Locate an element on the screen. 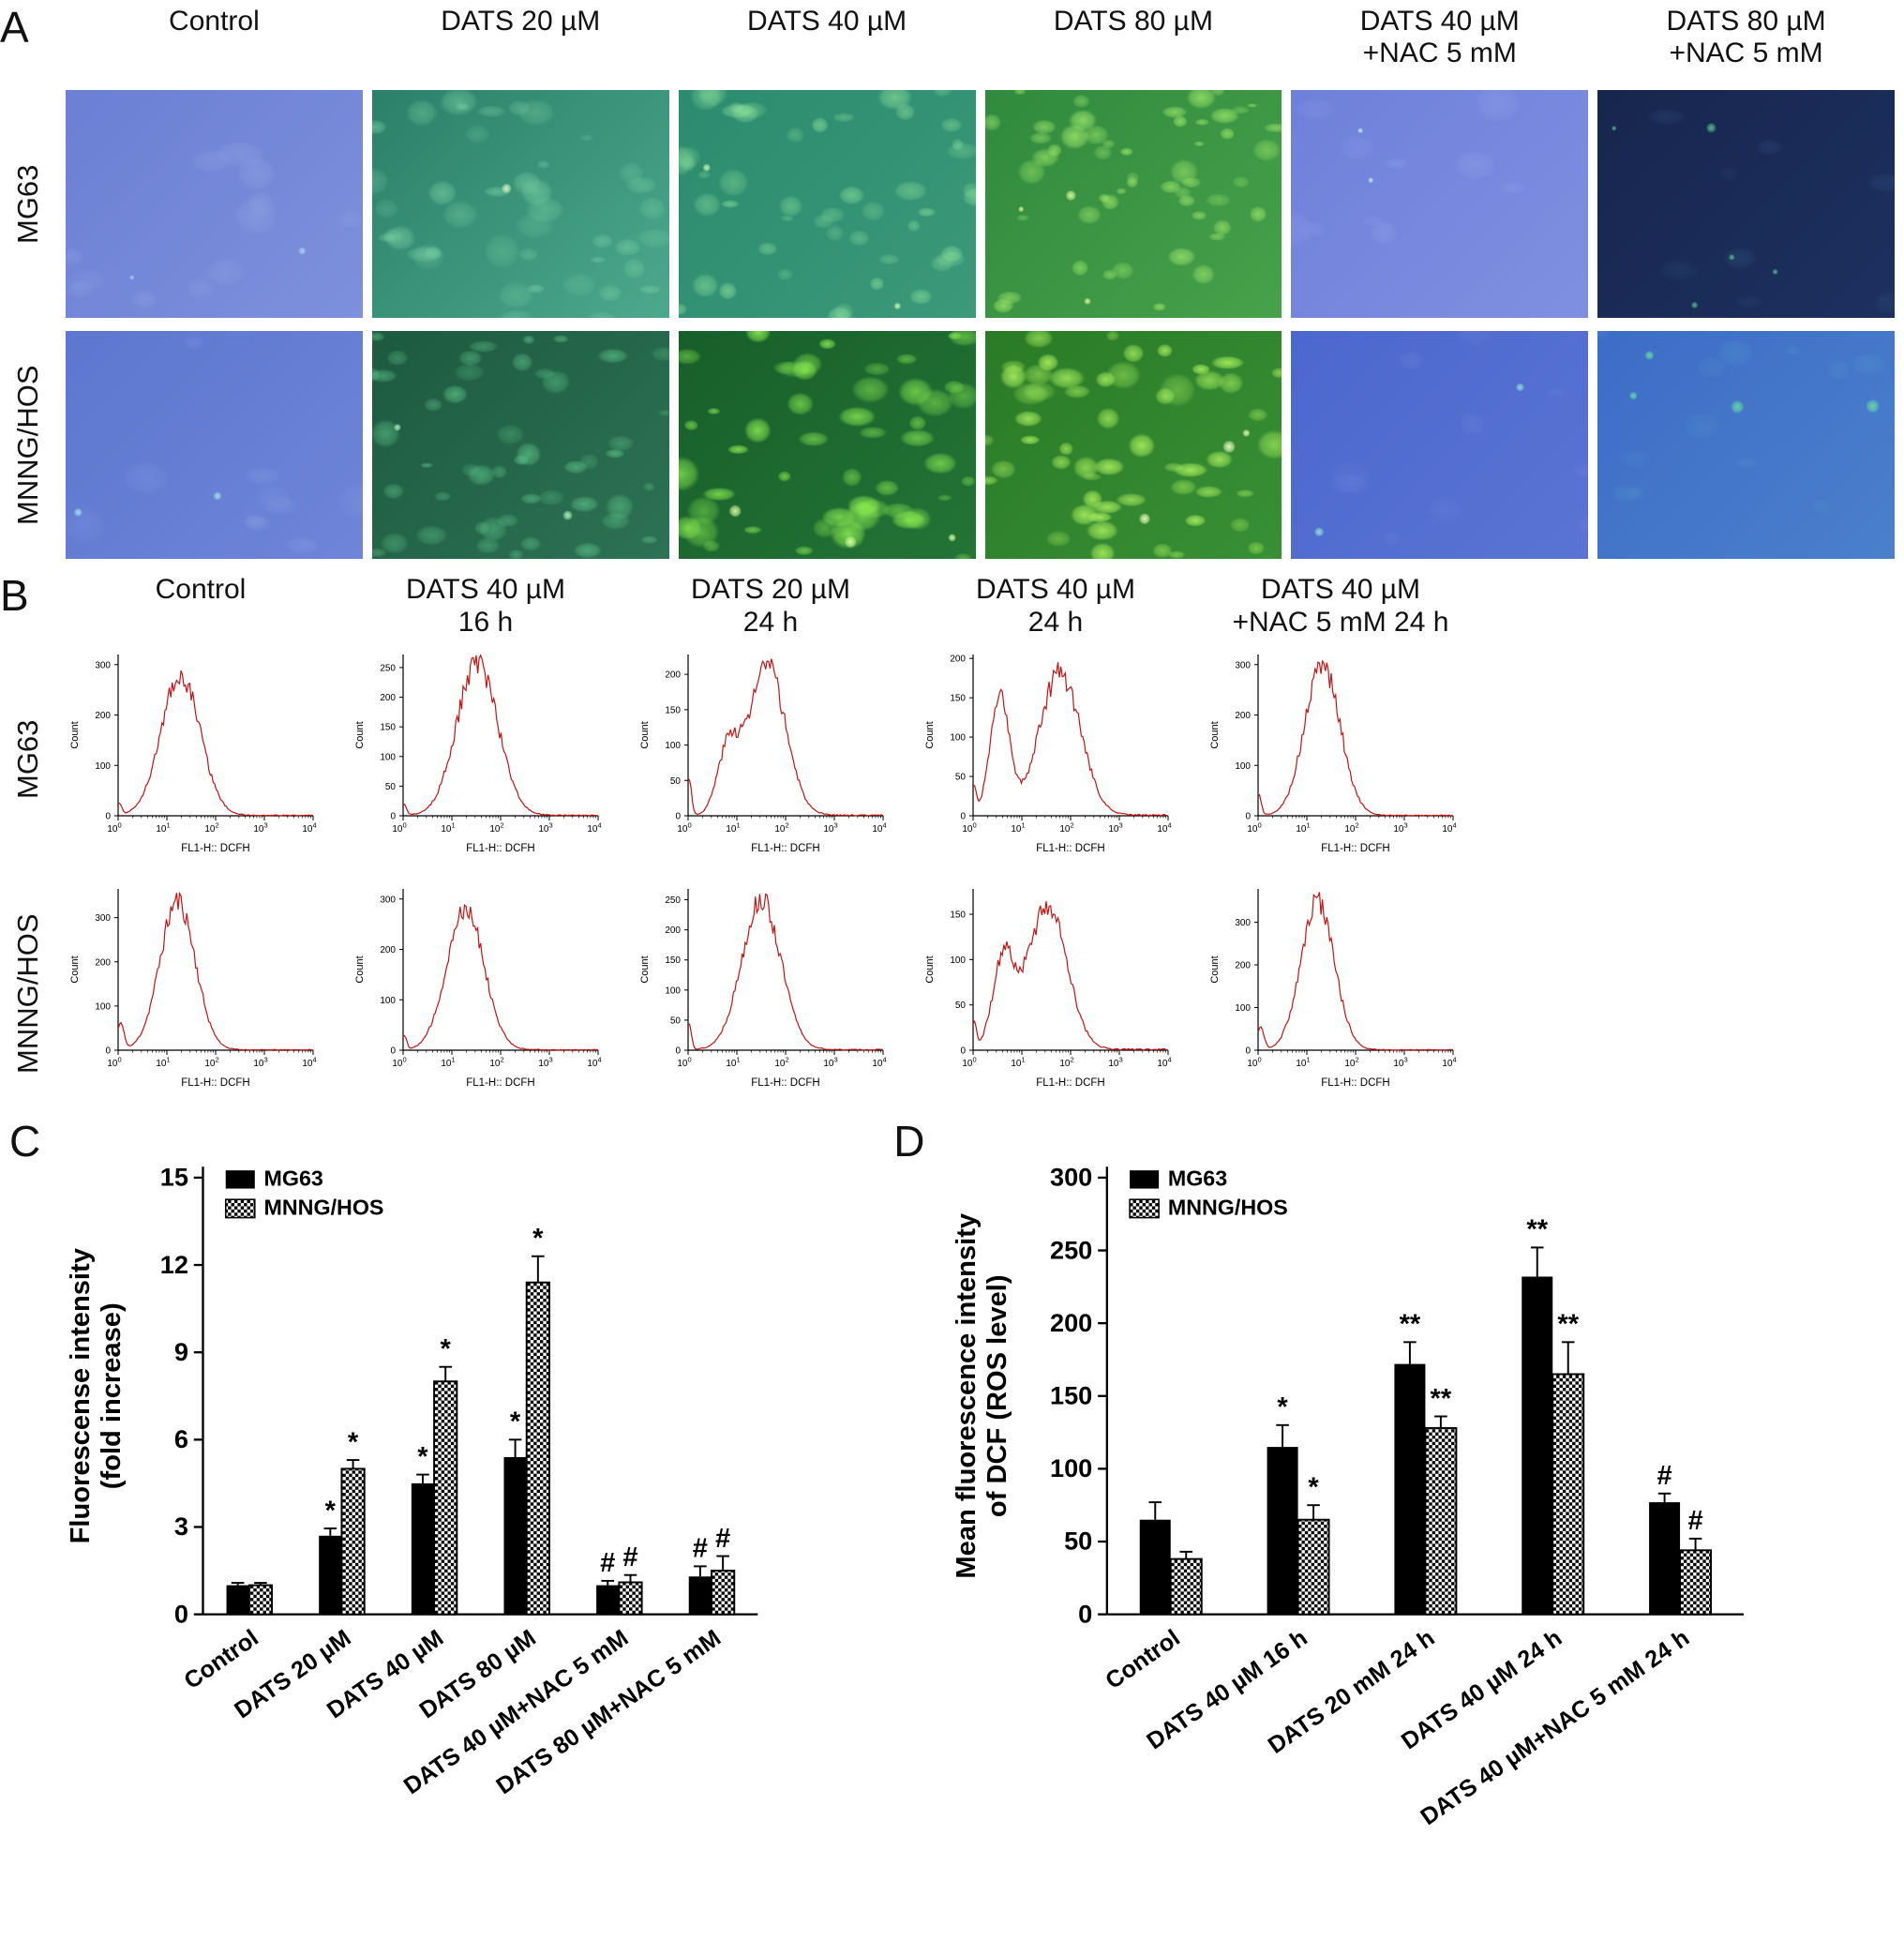  y-tick-label: 3 is located at coordinates (181, 1526).